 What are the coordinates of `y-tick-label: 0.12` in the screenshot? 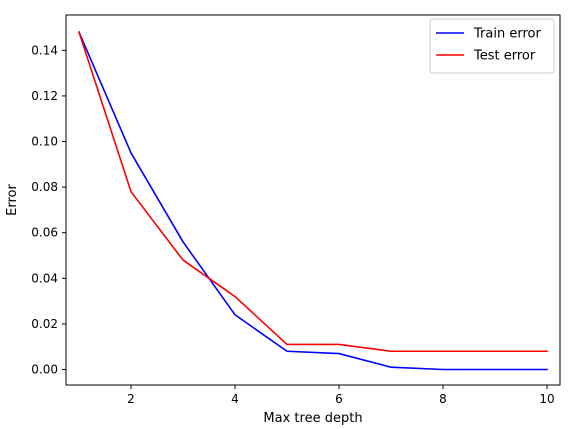 It's located at (44, 96).